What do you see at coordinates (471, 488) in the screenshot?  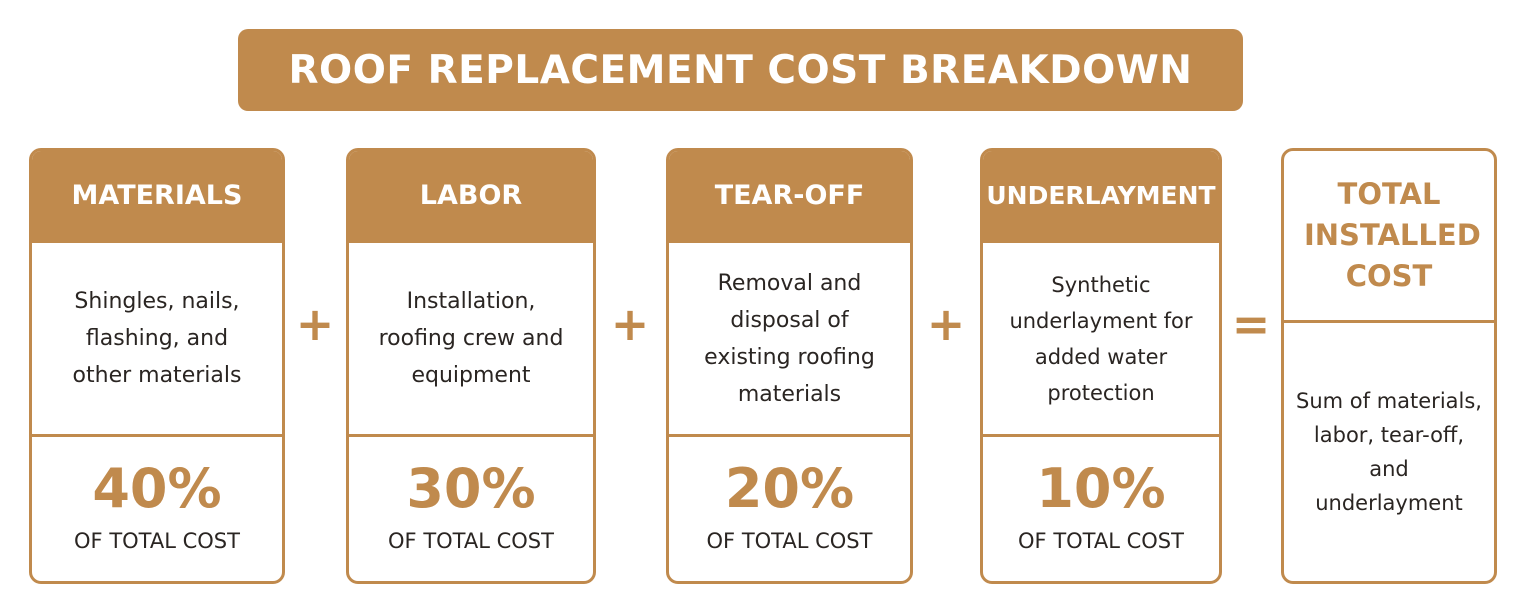 I see `card-percent: 30%` at bounding box center [471, 488].